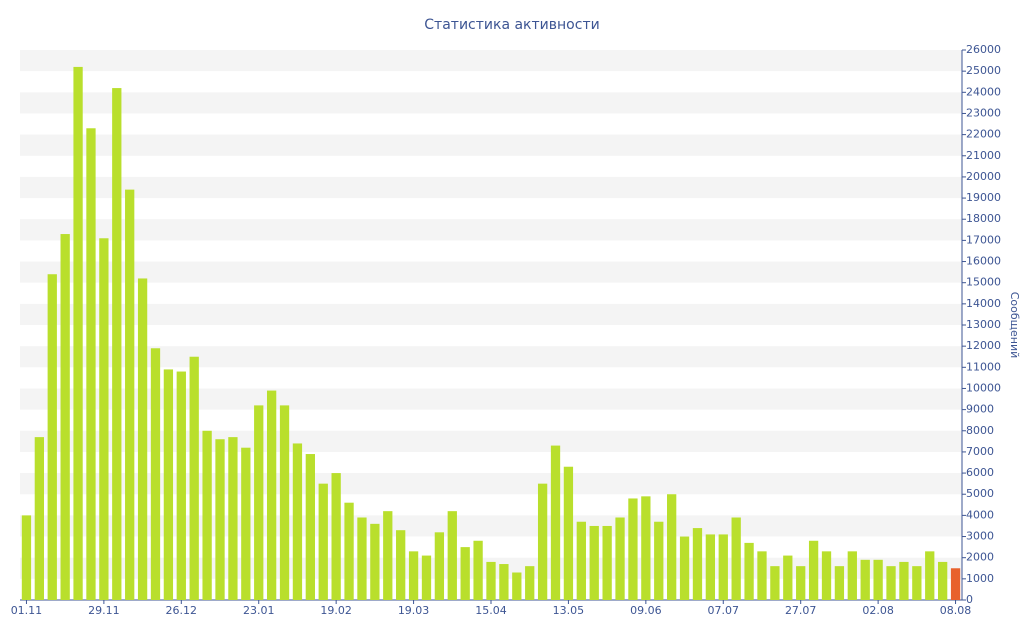 The height and width of the screenshot is (644, 1024). What do you see at coordinates (983, 239) in the screenshot?
I see `y-tick-label: 17000` at bounding box center [983, 239].